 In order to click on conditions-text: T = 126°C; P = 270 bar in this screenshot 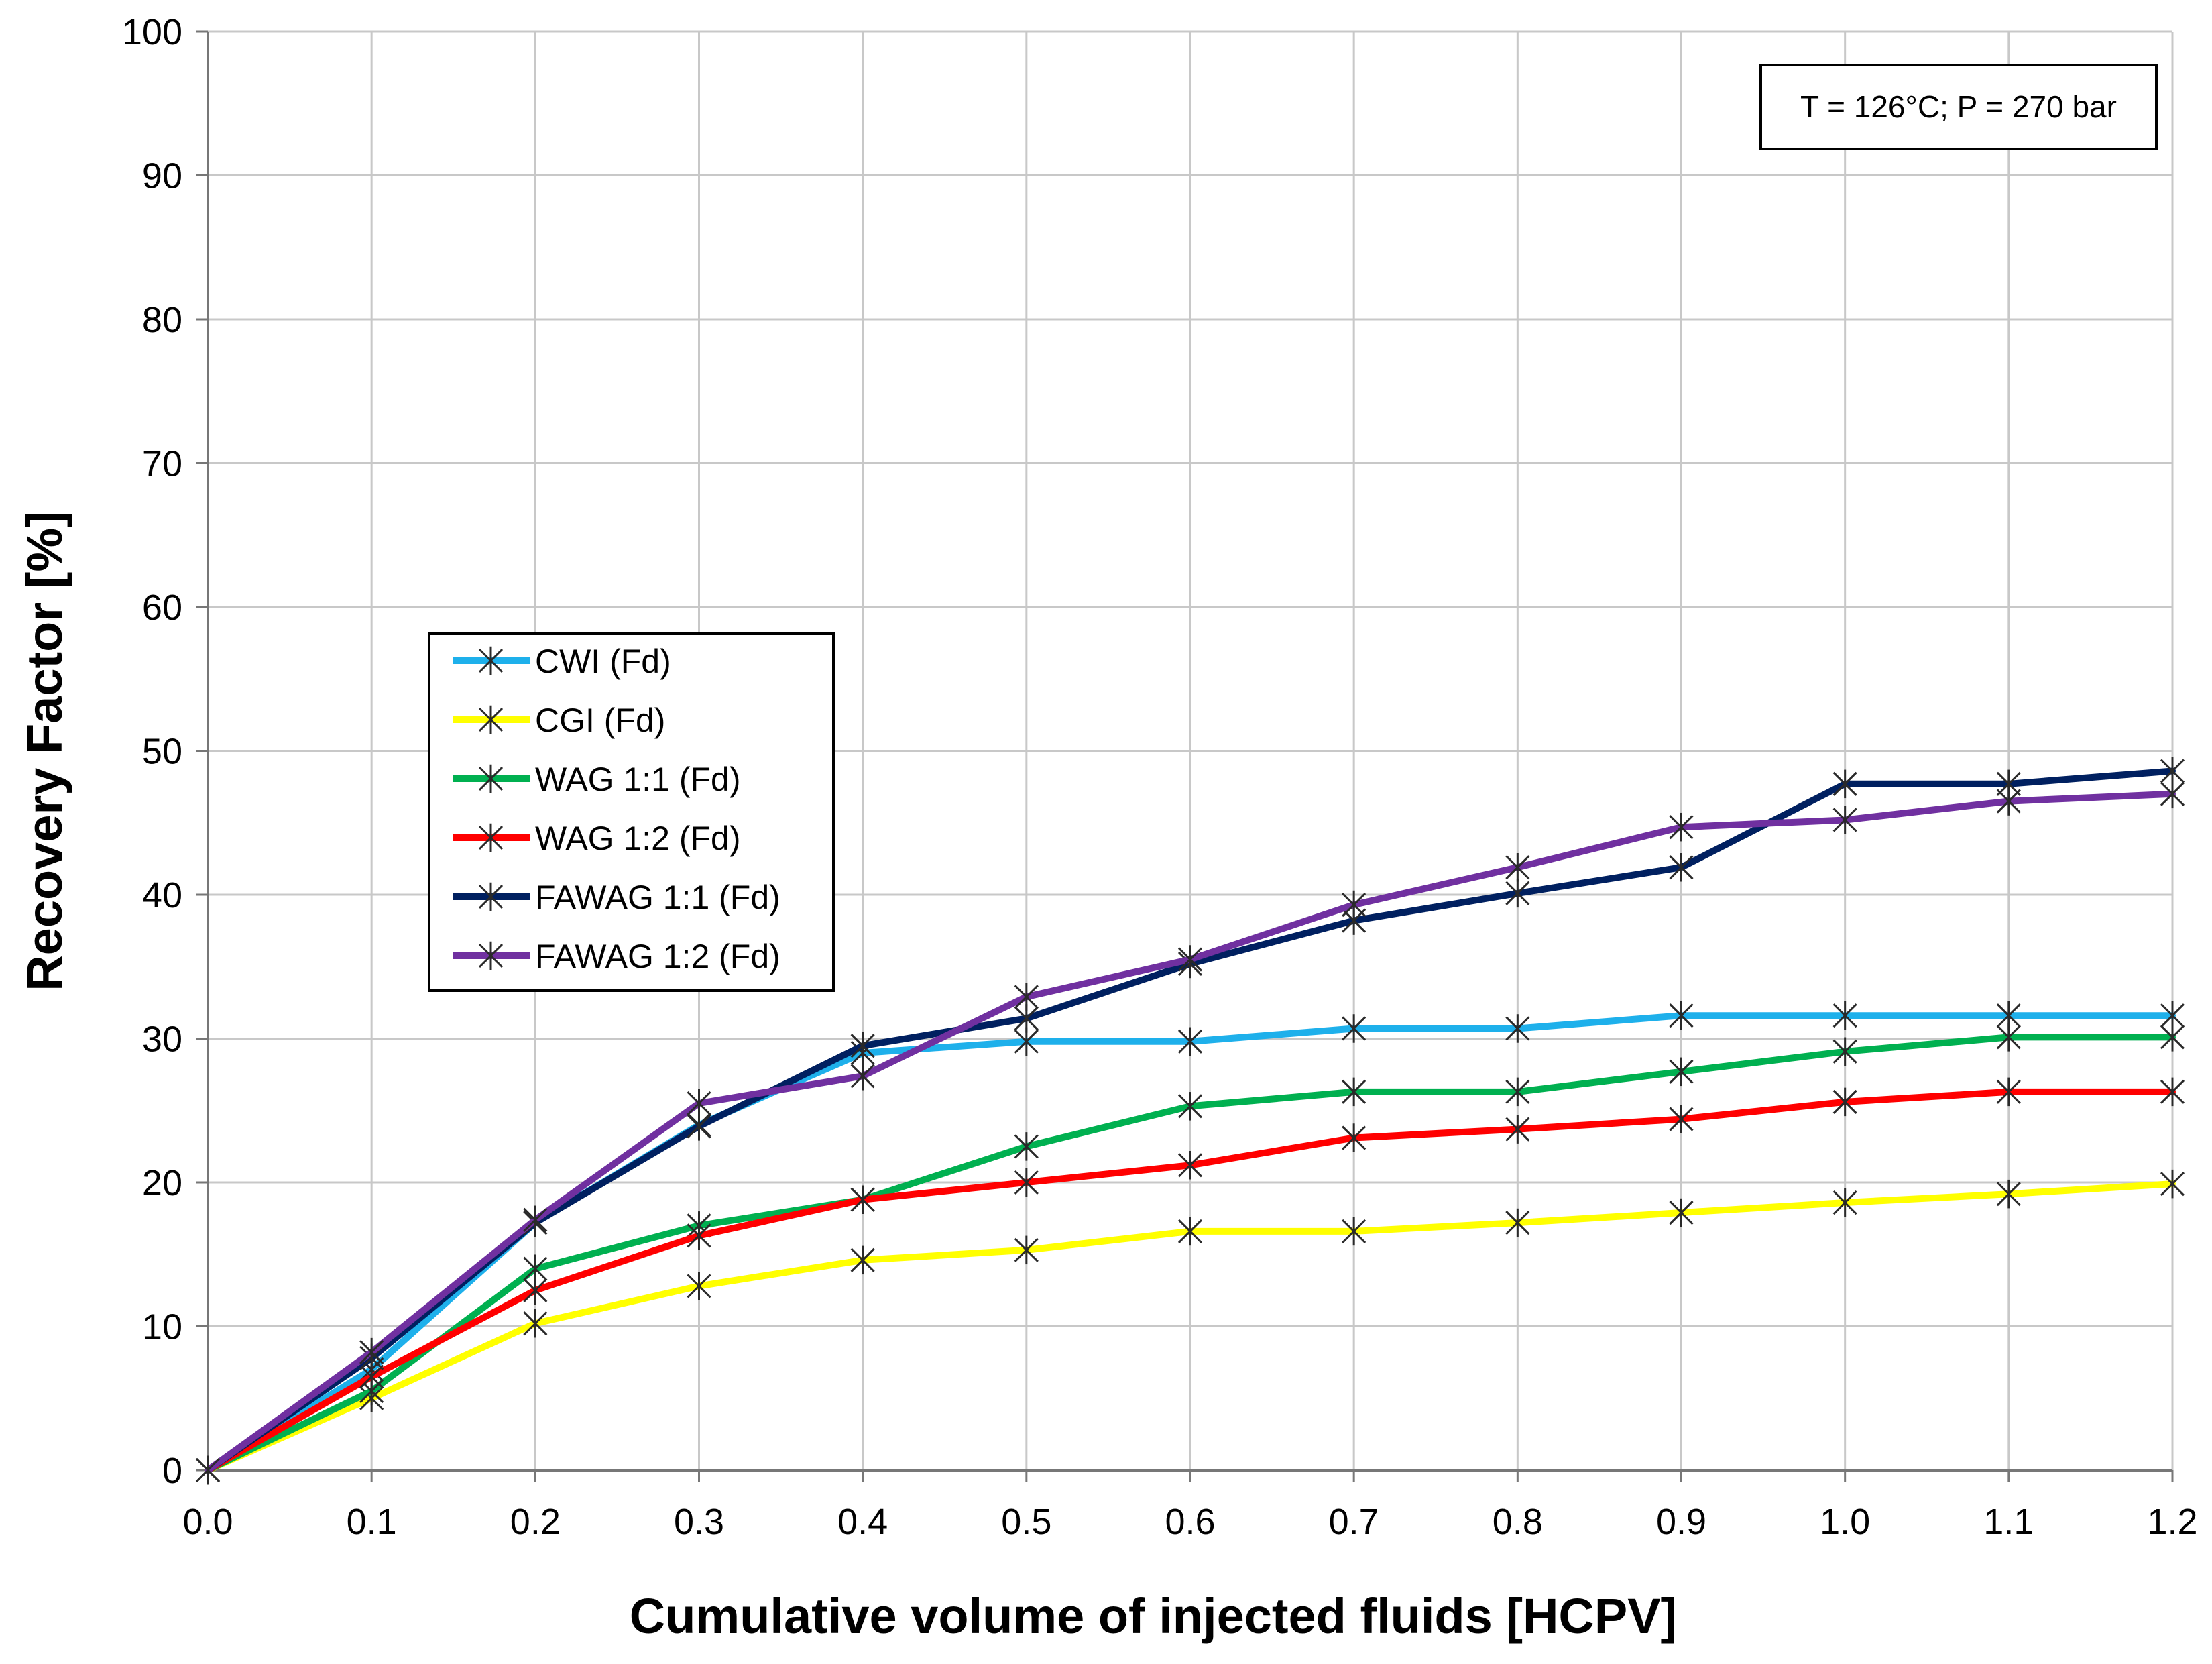, I will do `click(1959, 106)`.